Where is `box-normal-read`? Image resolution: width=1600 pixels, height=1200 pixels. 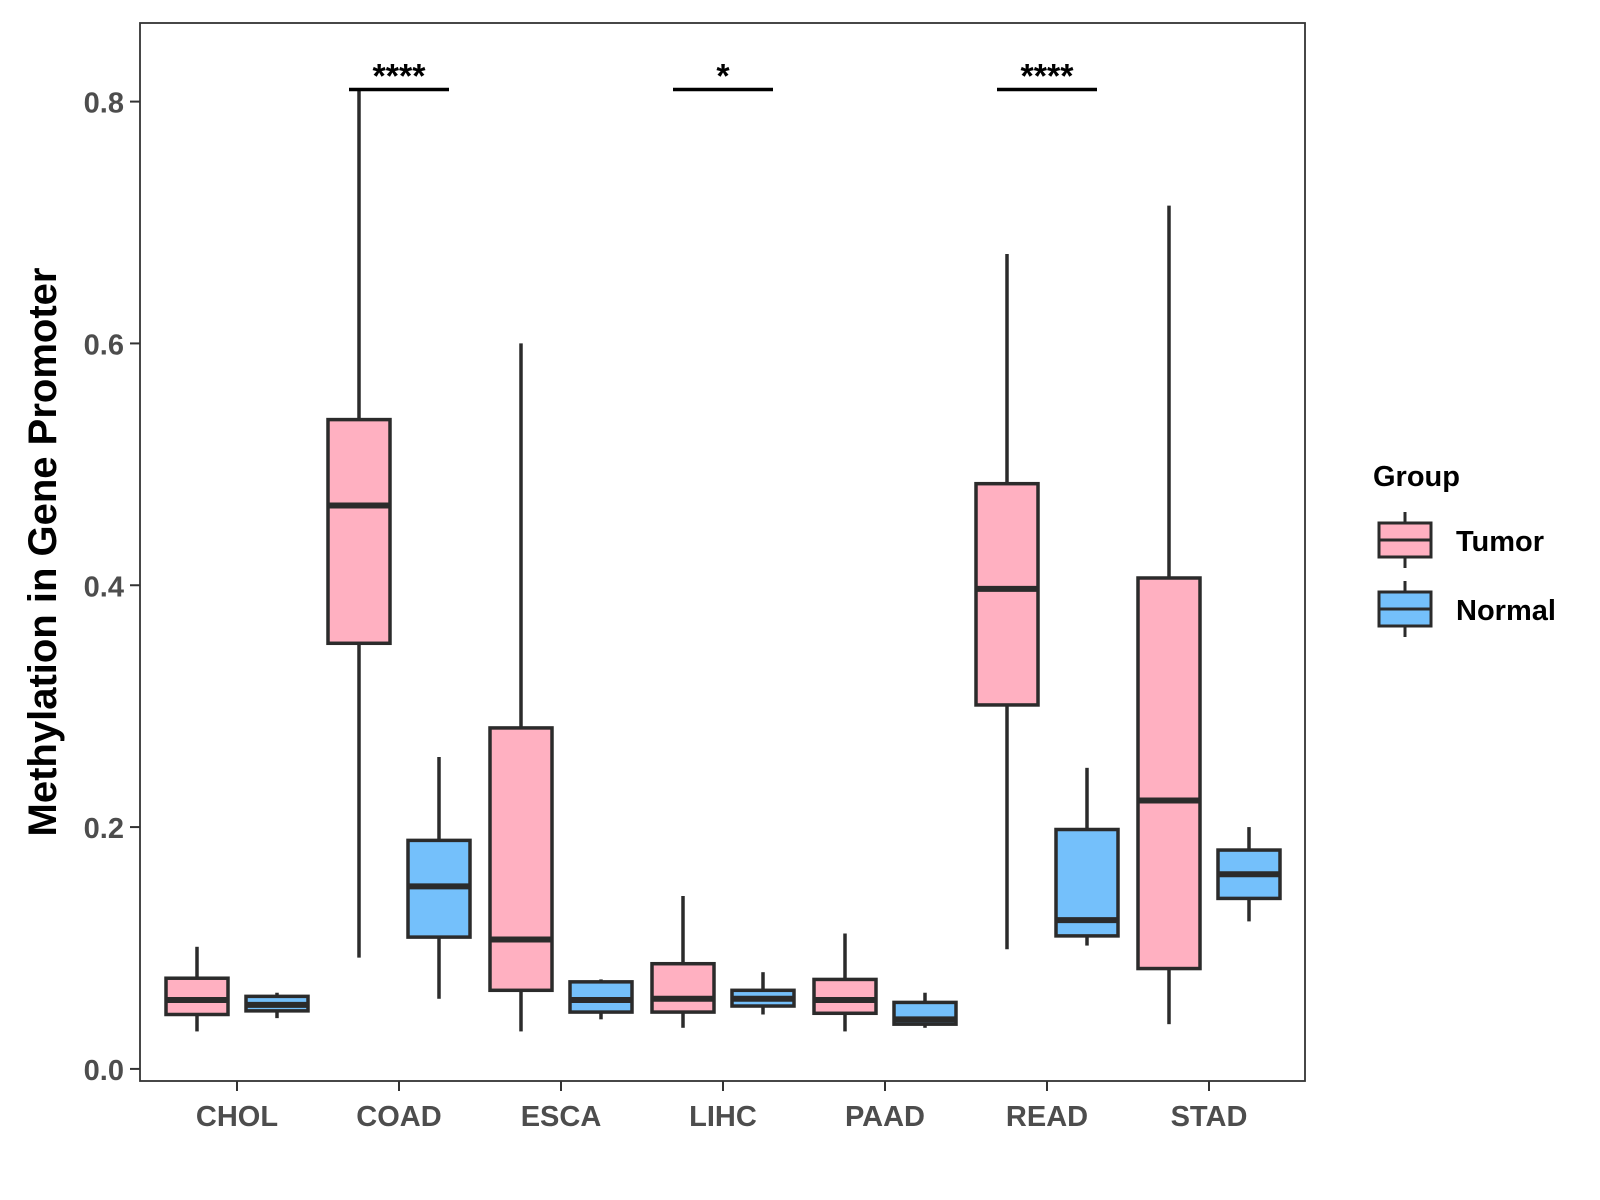 box-normal-read is located at coordinates (1087, 856).